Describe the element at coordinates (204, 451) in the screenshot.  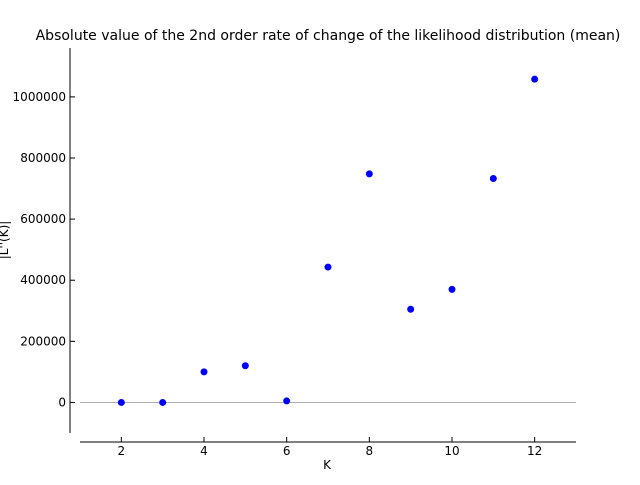
I see `x-tick-label: 4` at that location.